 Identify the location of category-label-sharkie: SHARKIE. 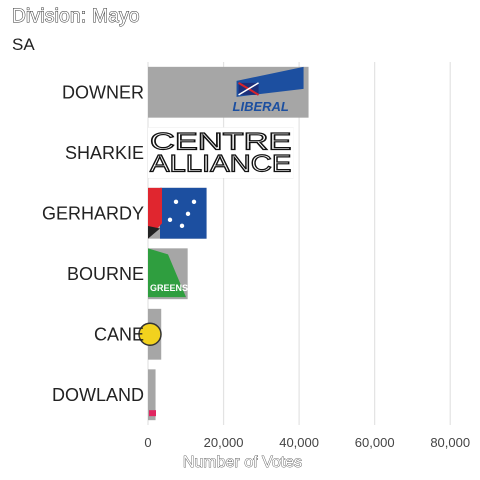
(104, 153).